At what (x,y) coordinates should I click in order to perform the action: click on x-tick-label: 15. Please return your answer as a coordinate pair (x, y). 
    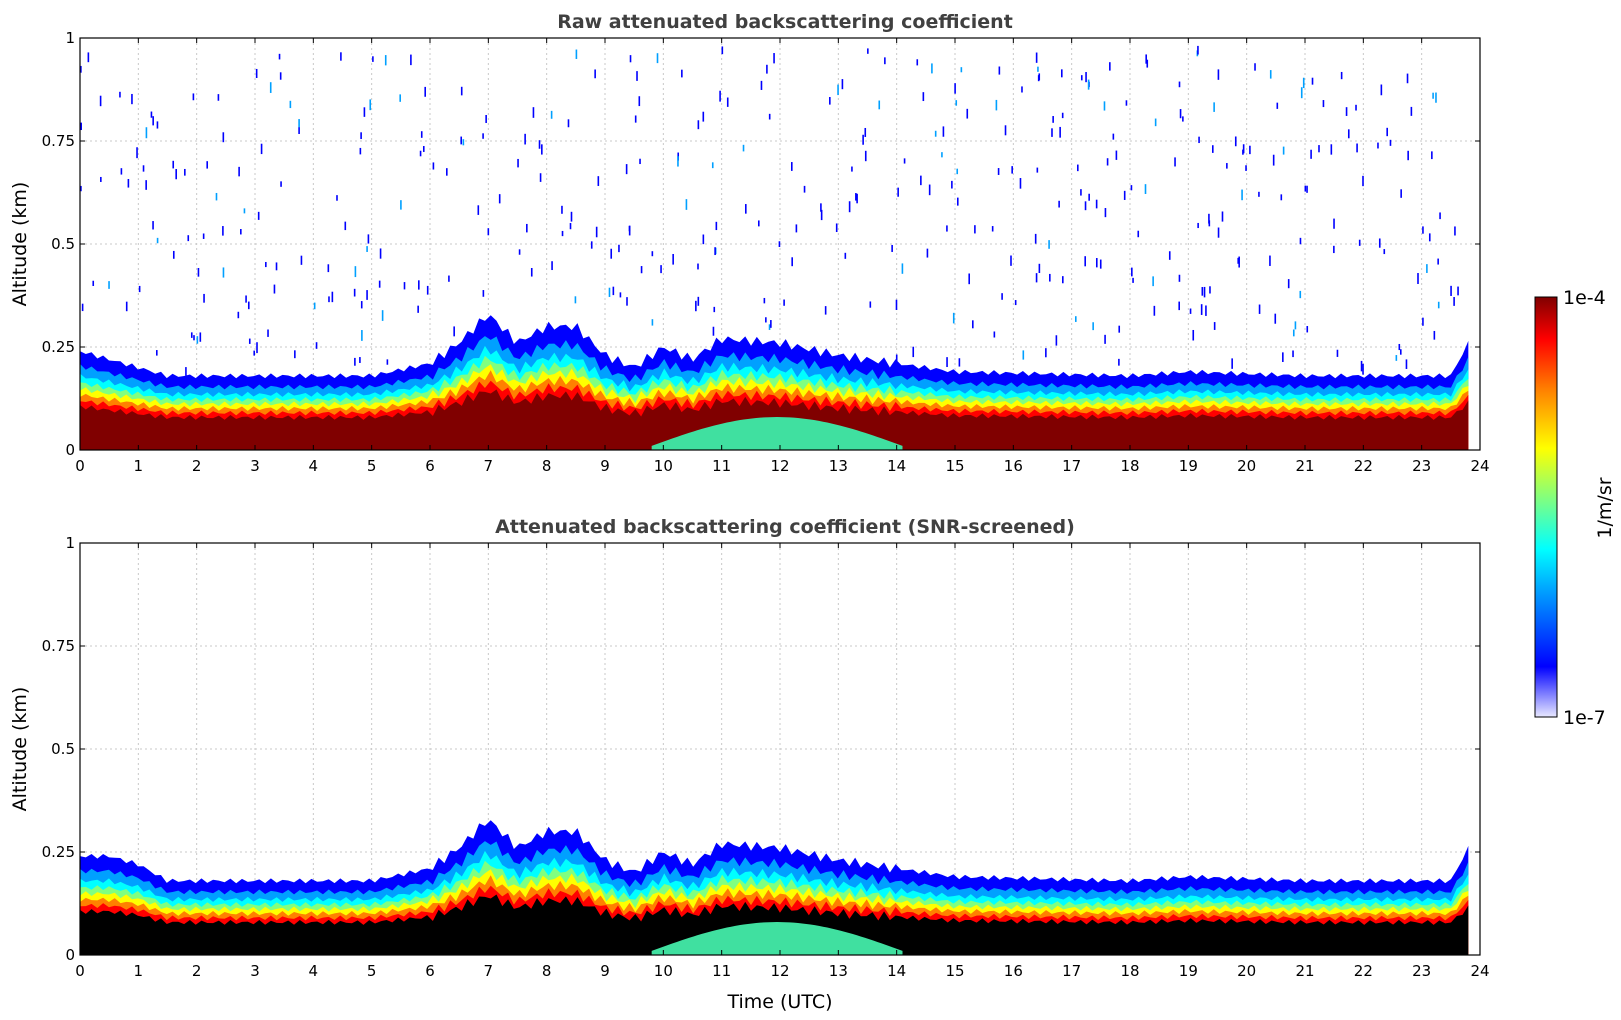
    Looking at the image, I should click on (954, 466).